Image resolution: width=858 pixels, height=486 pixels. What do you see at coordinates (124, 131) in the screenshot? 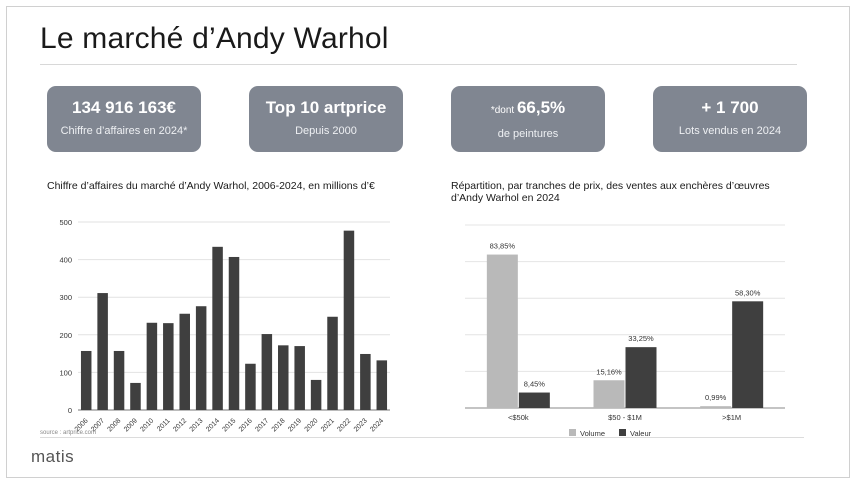
I see `kpi-label: Chiffre d’affaires en 2024*` at bounding box center [124, 131].